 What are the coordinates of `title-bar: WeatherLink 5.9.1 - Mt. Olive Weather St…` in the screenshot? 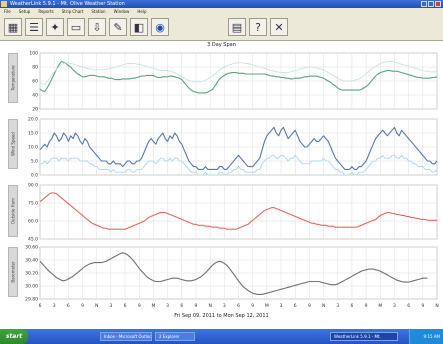 It's located at (221, 4).